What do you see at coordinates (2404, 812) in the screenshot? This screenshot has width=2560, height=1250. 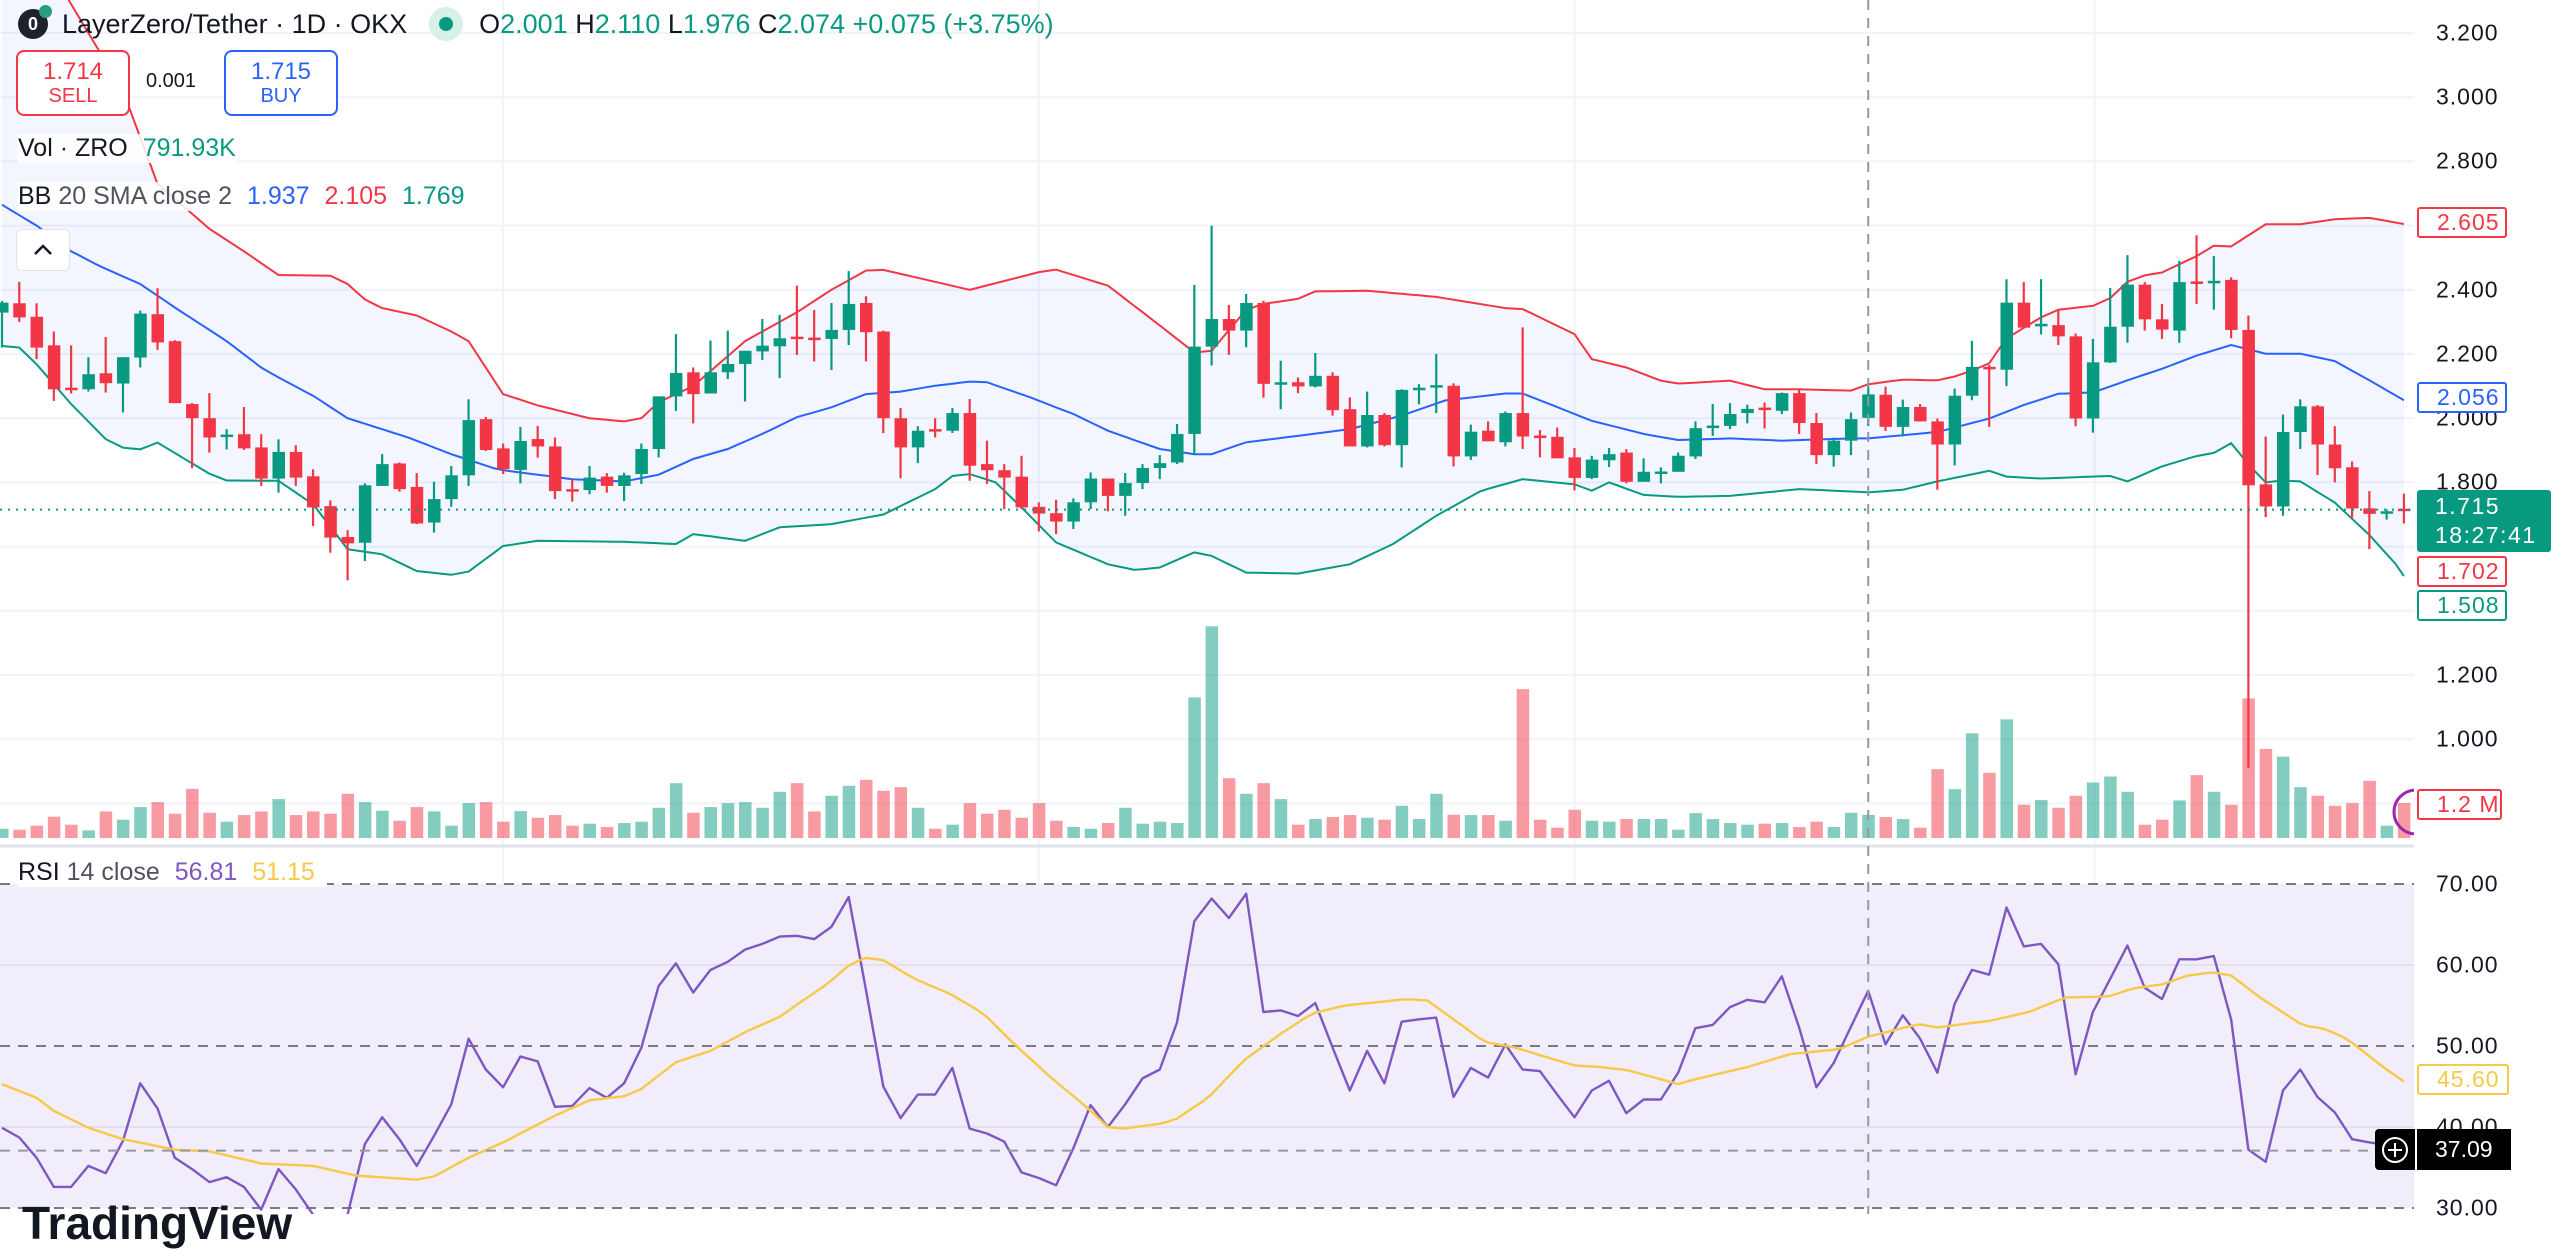 I see `events-marker-icon` at bounding box center [2404, 812].